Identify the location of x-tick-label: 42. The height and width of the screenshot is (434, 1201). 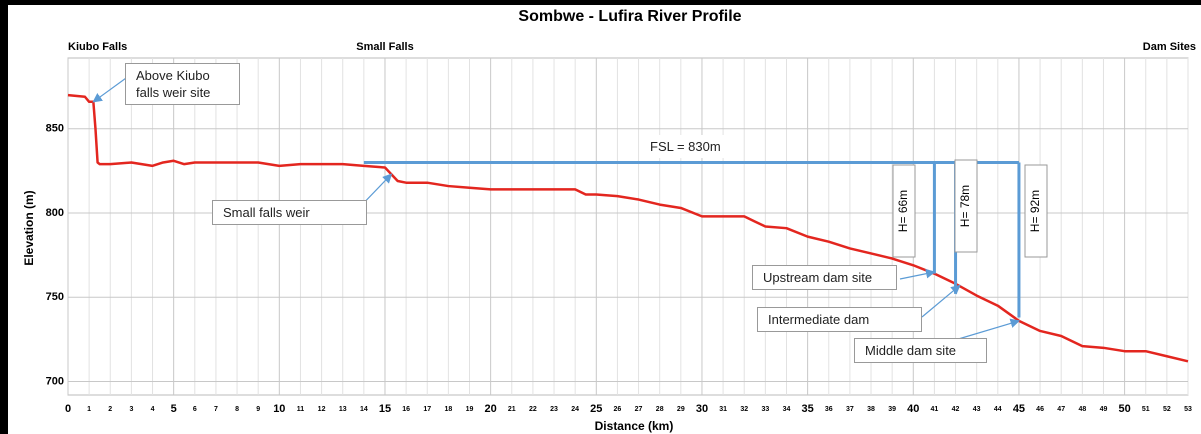
(956, 409).